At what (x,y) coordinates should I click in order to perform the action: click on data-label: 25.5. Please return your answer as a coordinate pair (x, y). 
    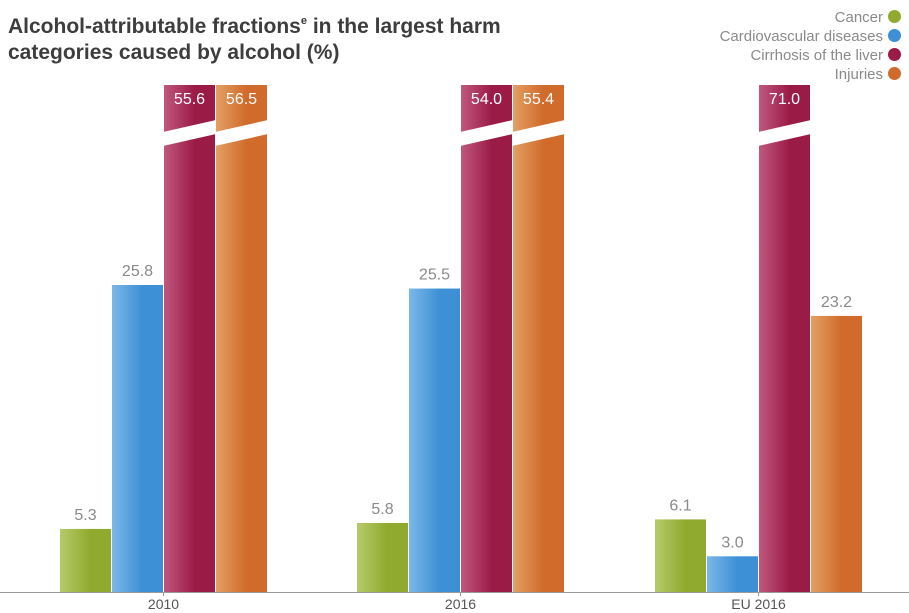
    Looking at the image, I should click on (434, 275).